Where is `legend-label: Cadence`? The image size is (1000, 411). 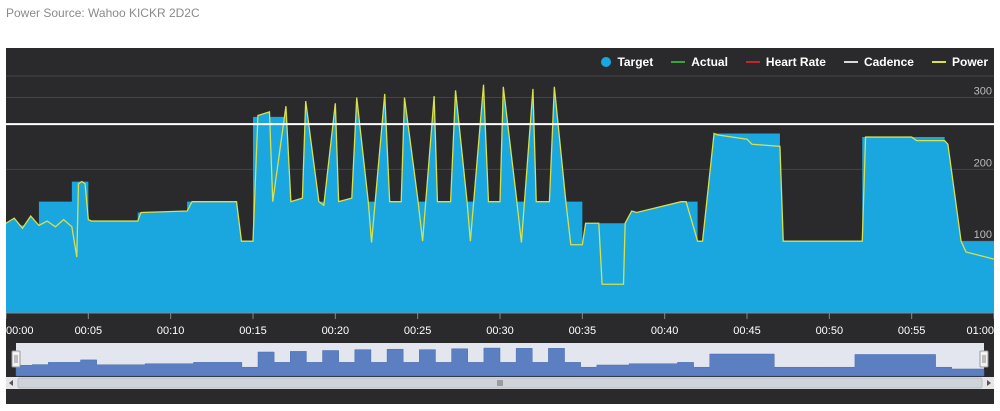 legend-label: Cadence is located at coordinates (888, 62).